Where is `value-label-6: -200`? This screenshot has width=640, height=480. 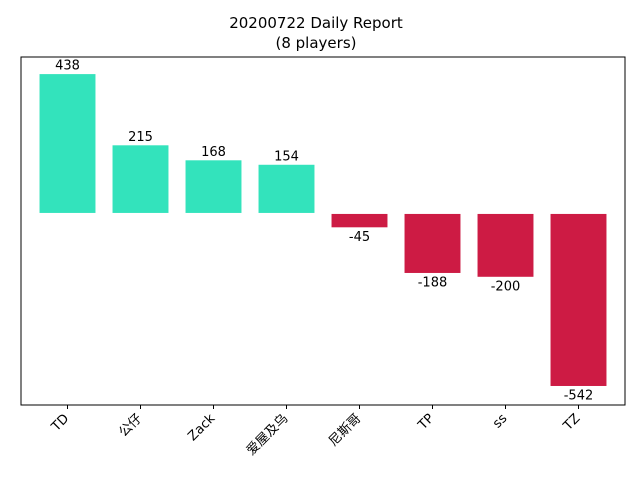
value-label-6: -200 is located at coordinates (506, 286).